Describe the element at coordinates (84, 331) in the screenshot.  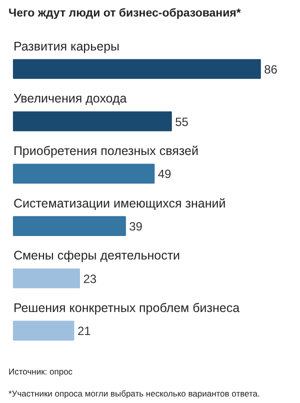
I see `data-label: 21` at that location.